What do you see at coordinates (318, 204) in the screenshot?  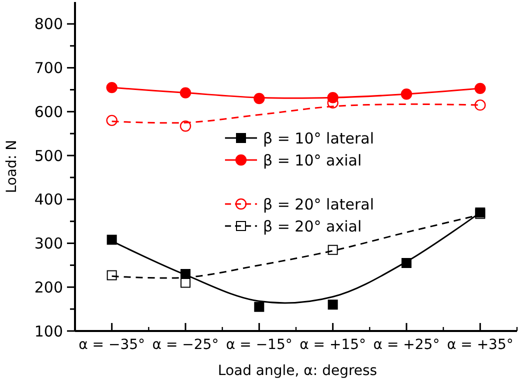 I see `legend-label: β = 20° lateral` at bounding box center [318, 204].